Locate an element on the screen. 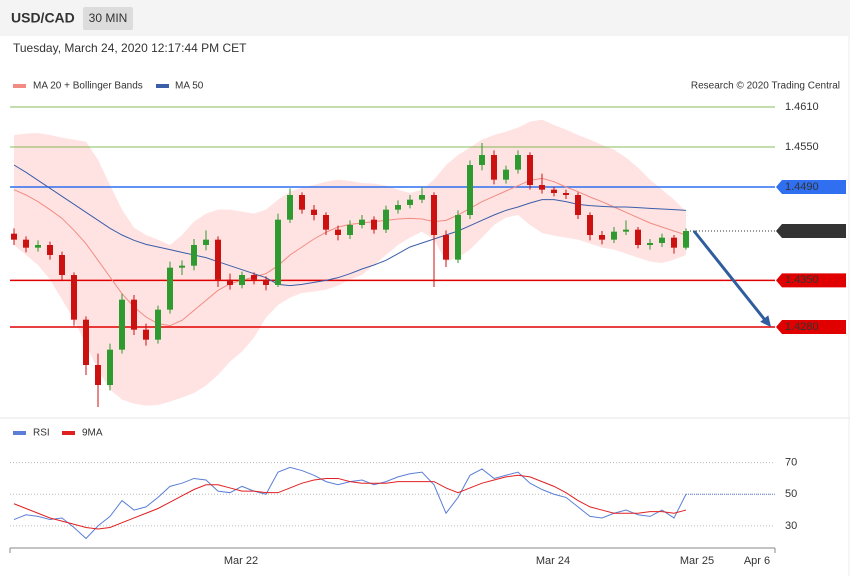 Image resolution: width=850 pixels, height=576 pixels. symbol: USD/CAD is located at coordinates (43, 18).